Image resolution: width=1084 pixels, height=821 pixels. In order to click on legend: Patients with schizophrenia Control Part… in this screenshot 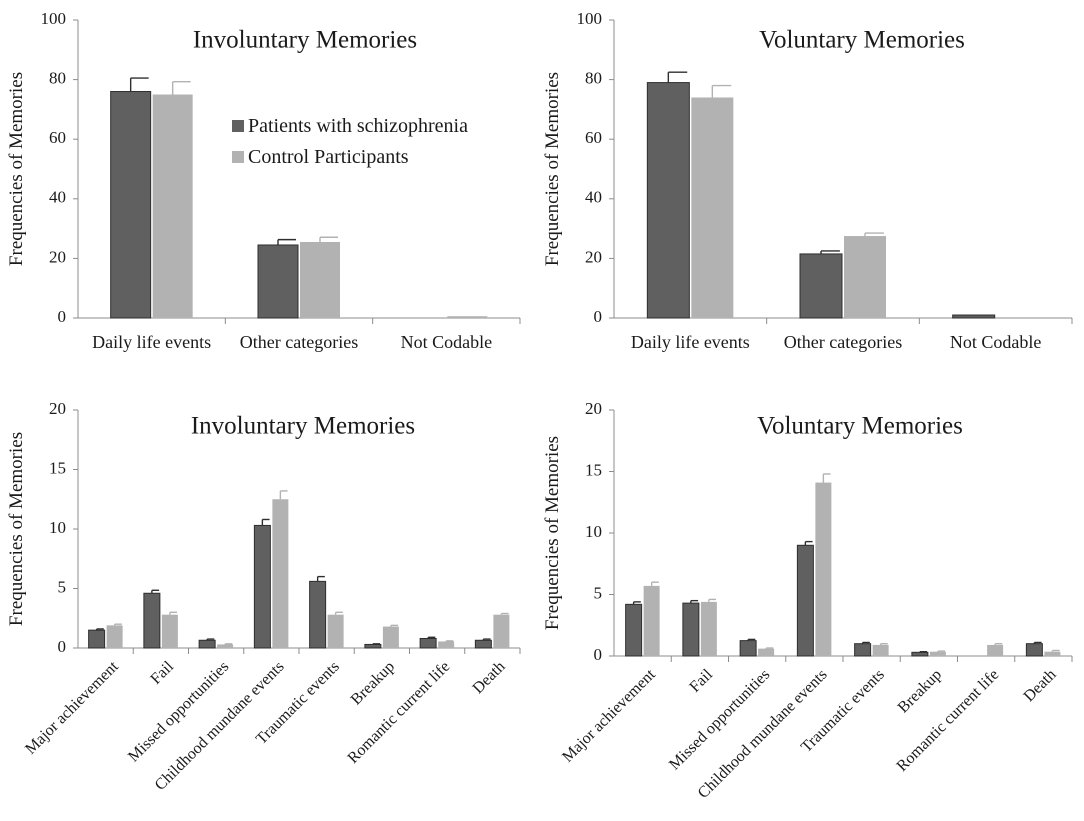, I will do `click(350, 141)`.